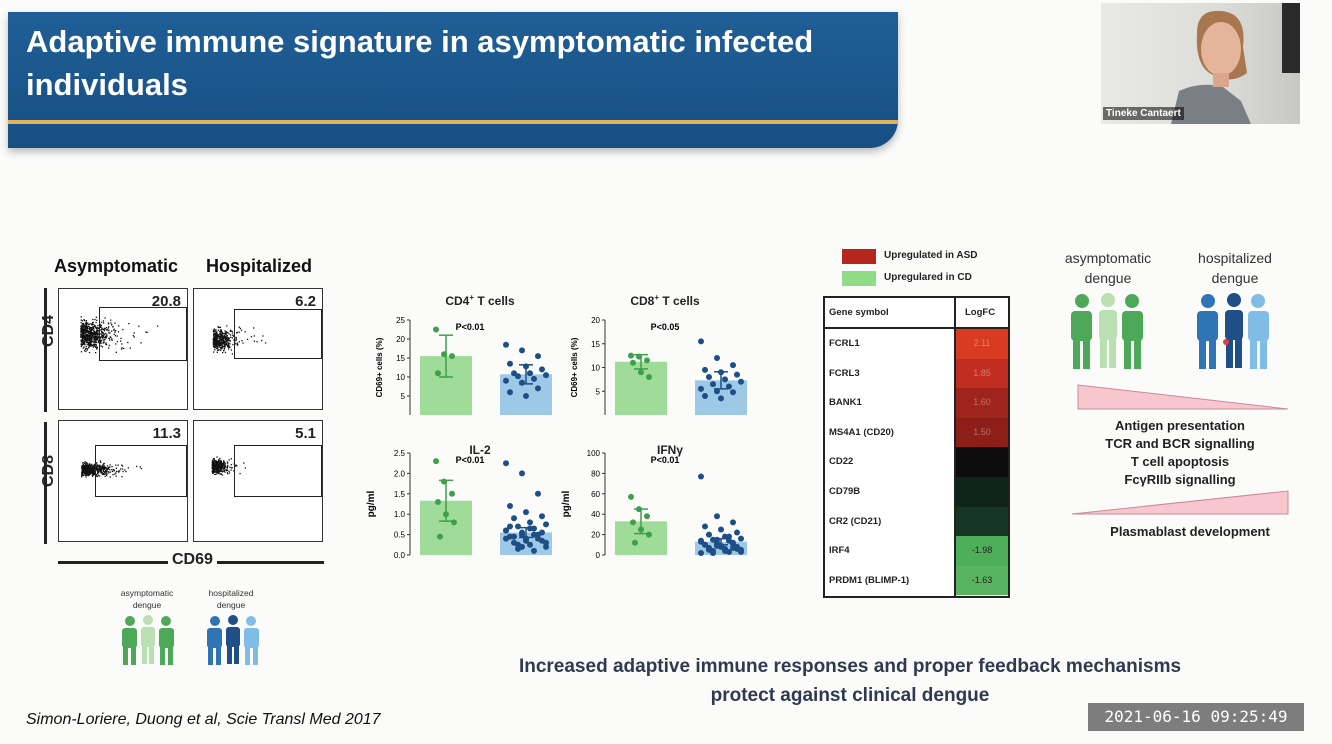  I want to click on gene-name: FCRL1, so click(844, 343).